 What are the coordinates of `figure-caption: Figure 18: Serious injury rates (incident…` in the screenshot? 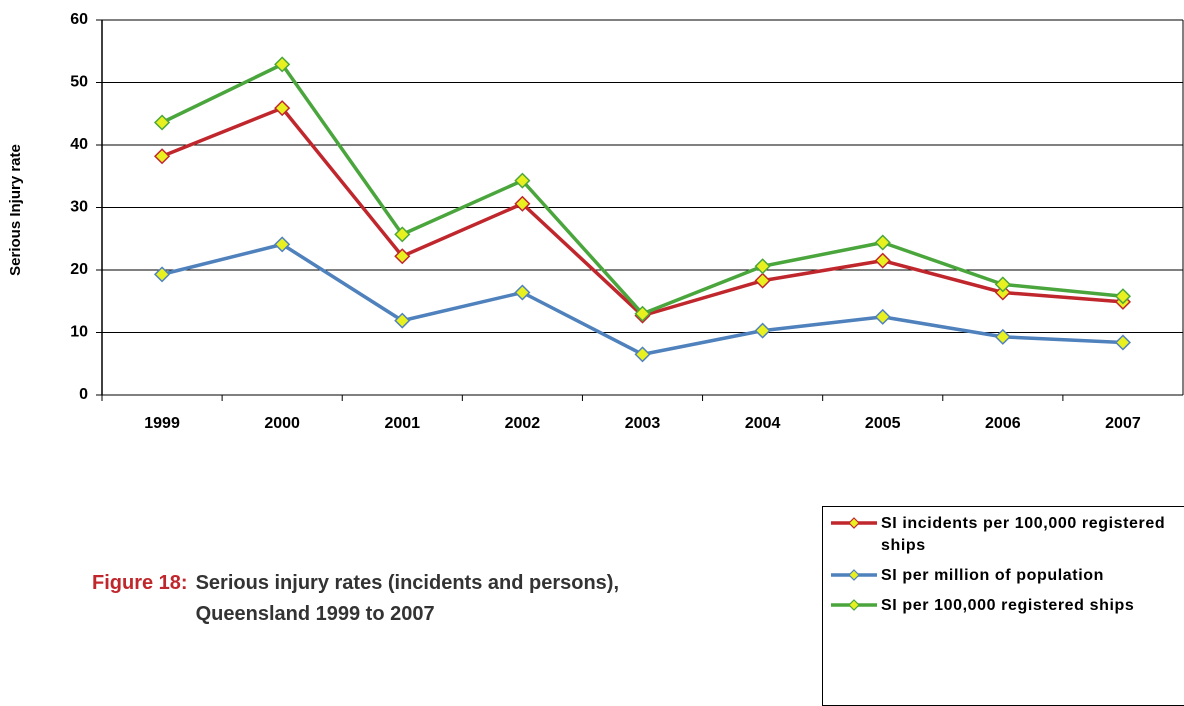 It's located at (392, 599).